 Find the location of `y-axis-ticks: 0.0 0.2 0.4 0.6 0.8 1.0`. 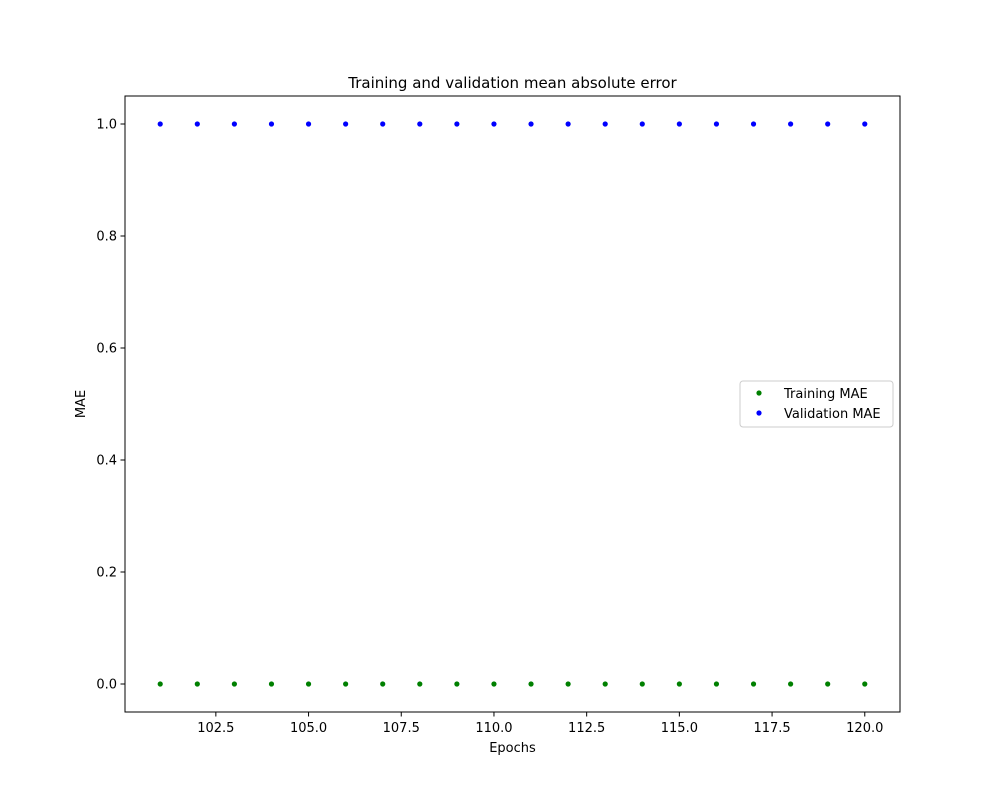

y-axis-ticks: 0.0 0.2 0.4 0.6 0.8 1.0 is located at coordinates (110, 405).